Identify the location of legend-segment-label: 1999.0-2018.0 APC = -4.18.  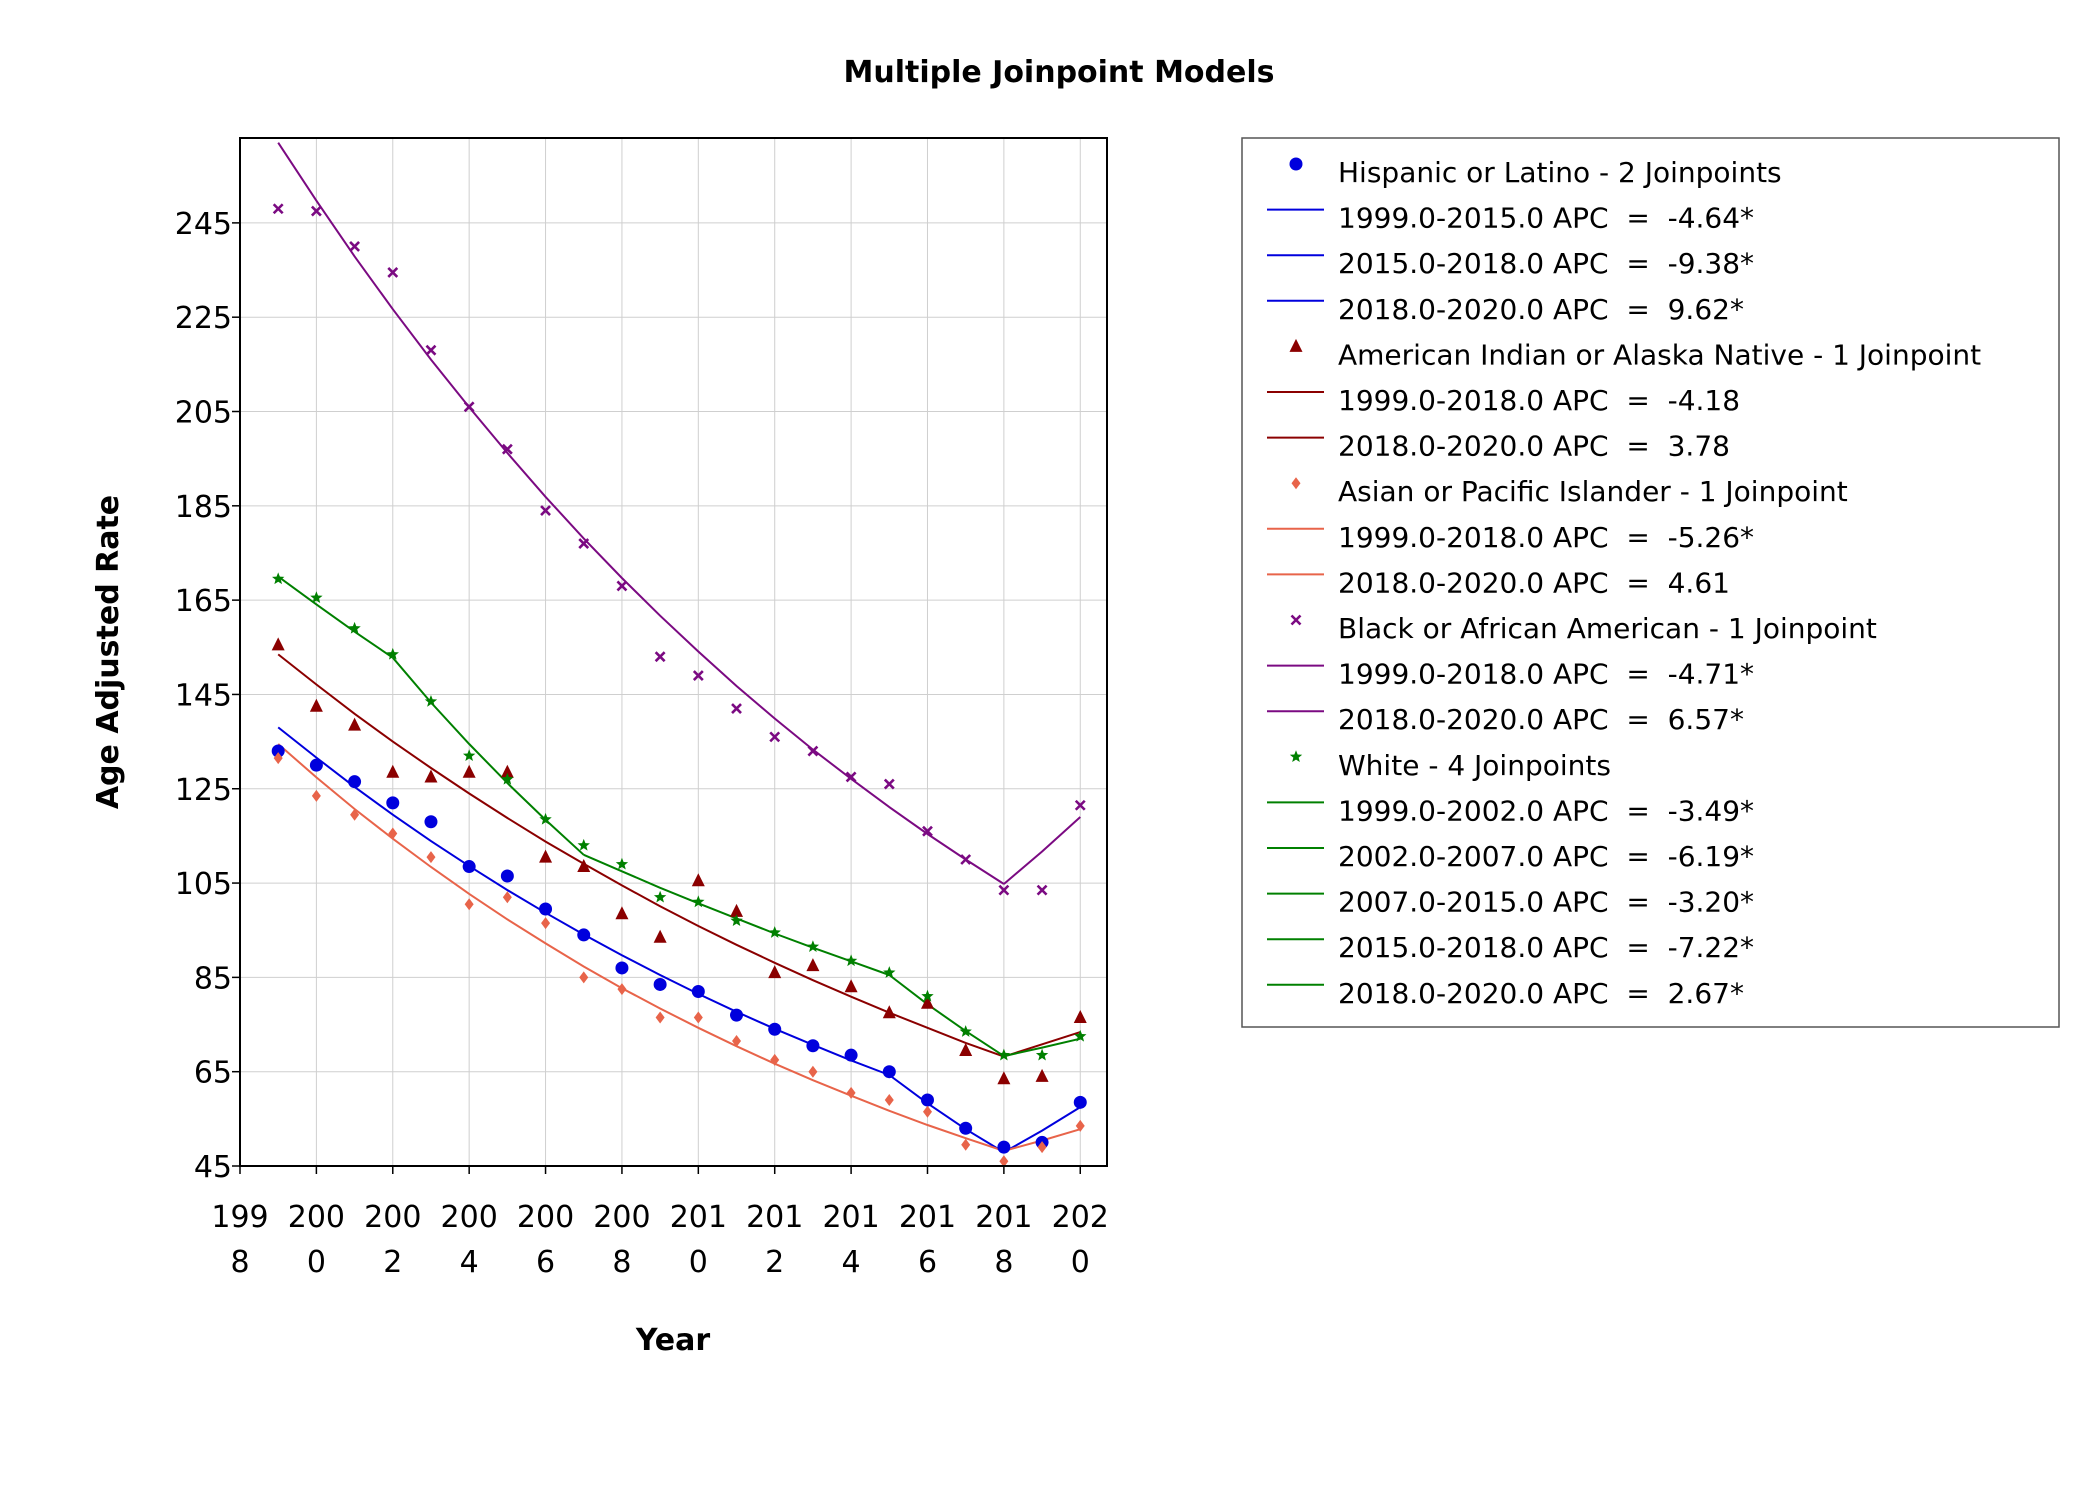
(1539, 400).